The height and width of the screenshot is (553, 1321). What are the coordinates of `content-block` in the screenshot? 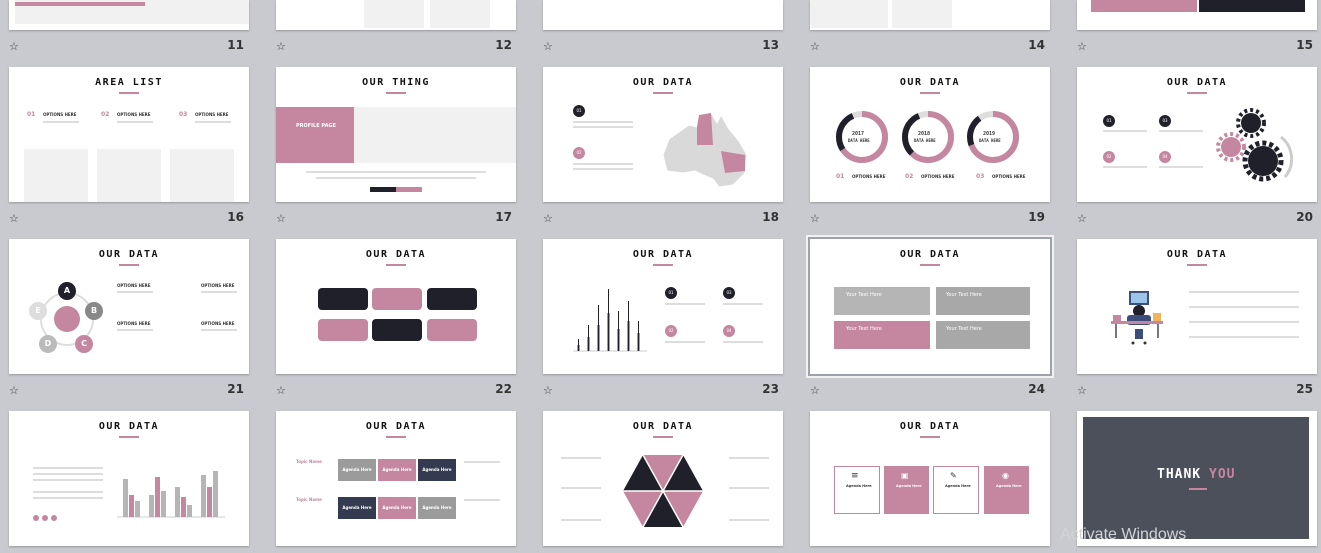 It's located at (394, 14).